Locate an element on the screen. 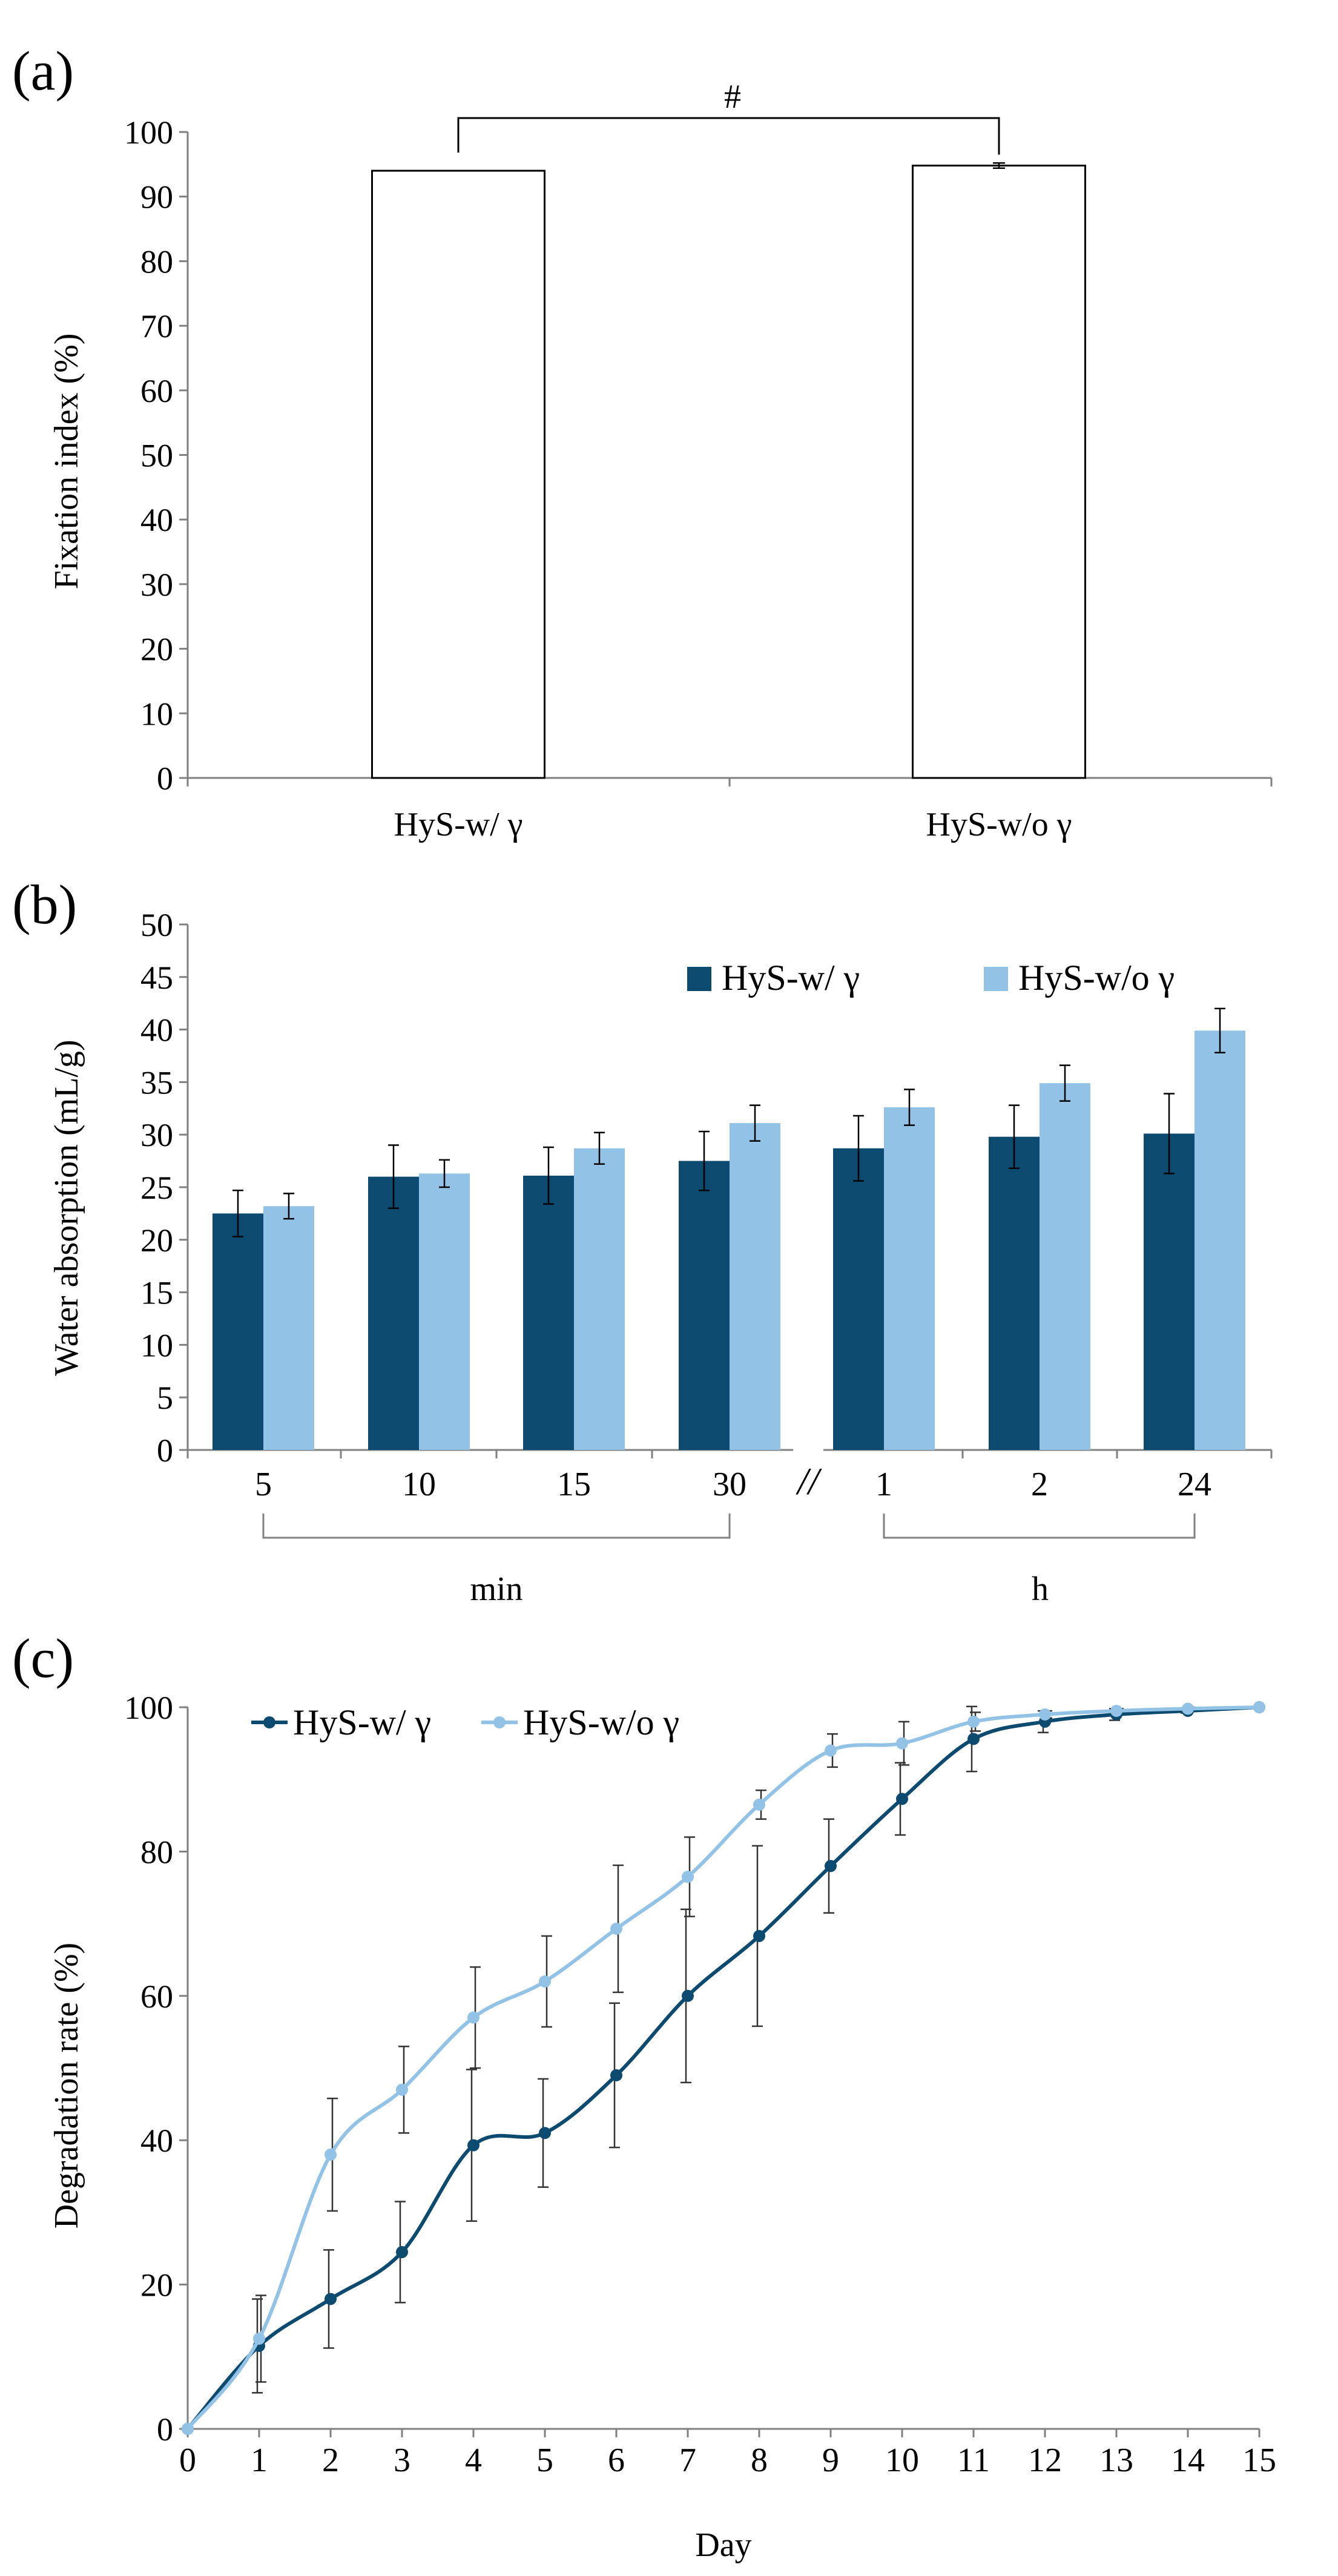  panel-b-group-label-h: h is located at coordinates (1040, 1589).